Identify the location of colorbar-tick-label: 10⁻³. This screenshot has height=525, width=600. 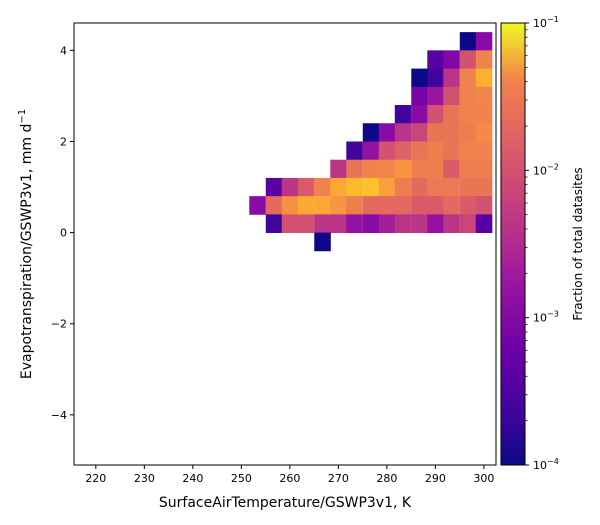
(546, 317).